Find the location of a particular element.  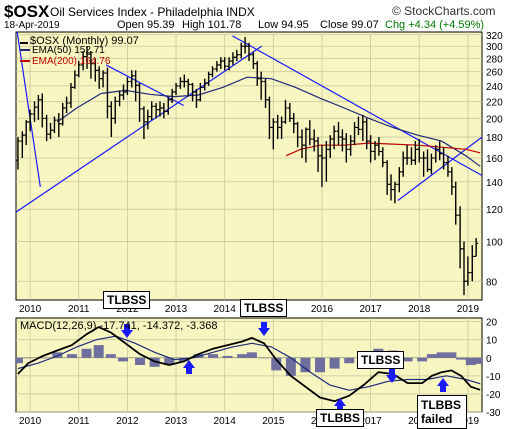

legend-ema50-swatch is located at coordinates (25, 50).